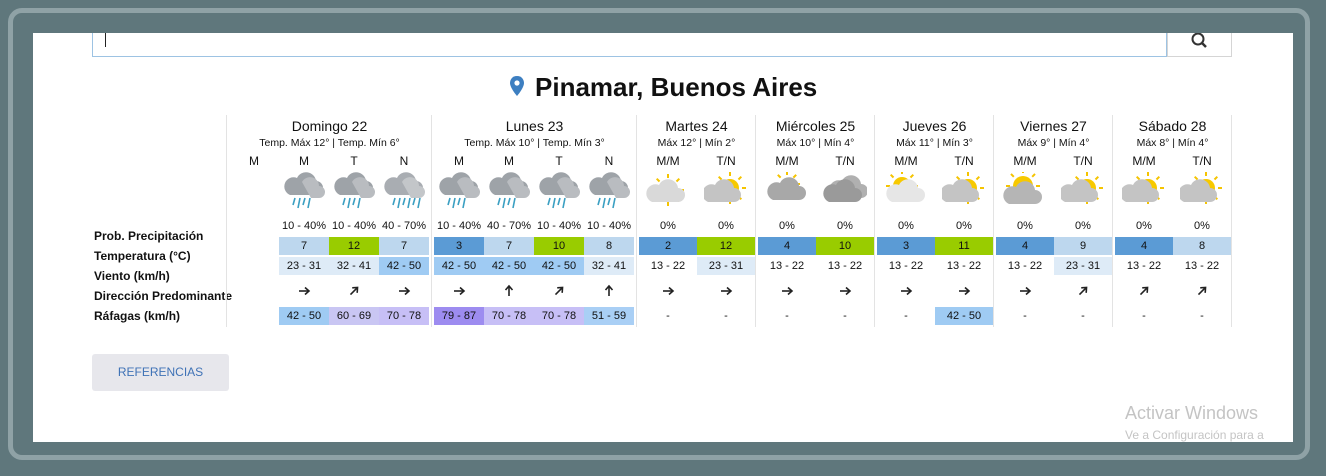 Image resolution: width=1326 pixels, height=476 pixels. What do you see at coordinates (329, 126) in the screenshot?
I see `day-name: Domingo 22` at bounding box center [329, 126].